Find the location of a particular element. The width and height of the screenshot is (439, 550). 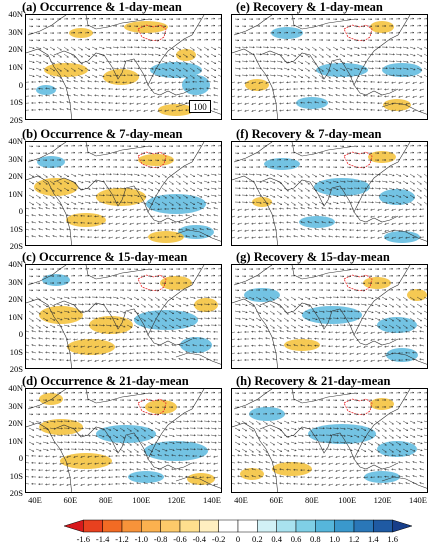

lon-label: 80E is located at coordinates (311, 500).